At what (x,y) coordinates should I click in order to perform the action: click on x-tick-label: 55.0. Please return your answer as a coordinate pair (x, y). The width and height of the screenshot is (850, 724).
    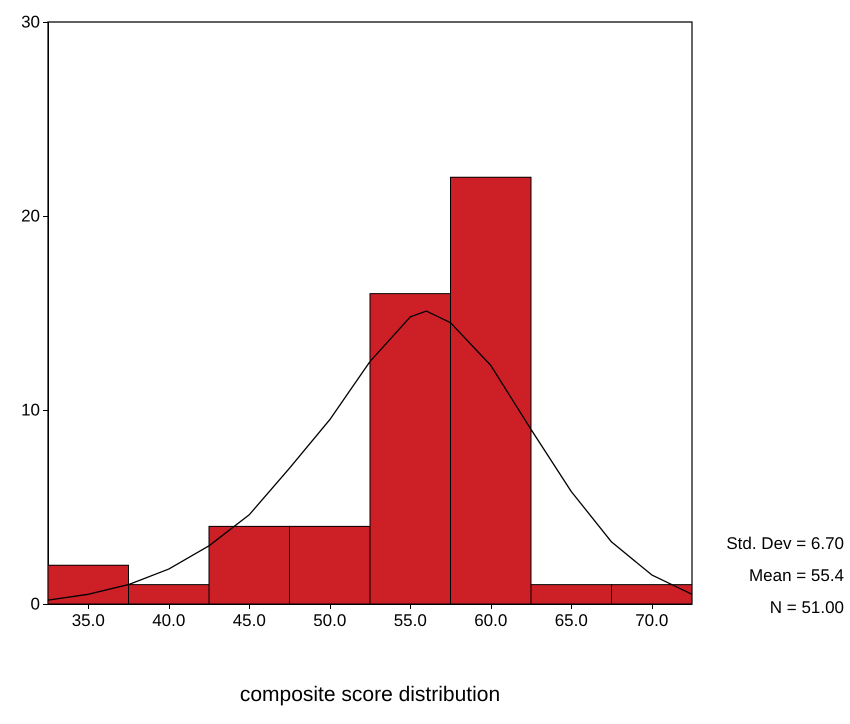
    Looking at the image, I should click on (410, 620).